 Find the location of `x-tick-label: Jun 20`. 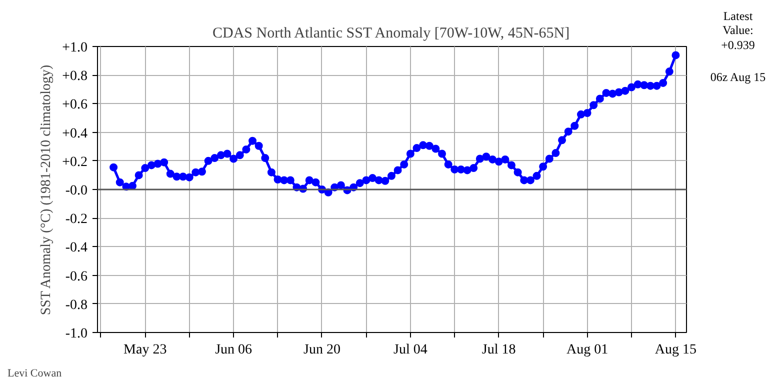

x-tick-label: Jun 20 is located at coordinates (322, 350).